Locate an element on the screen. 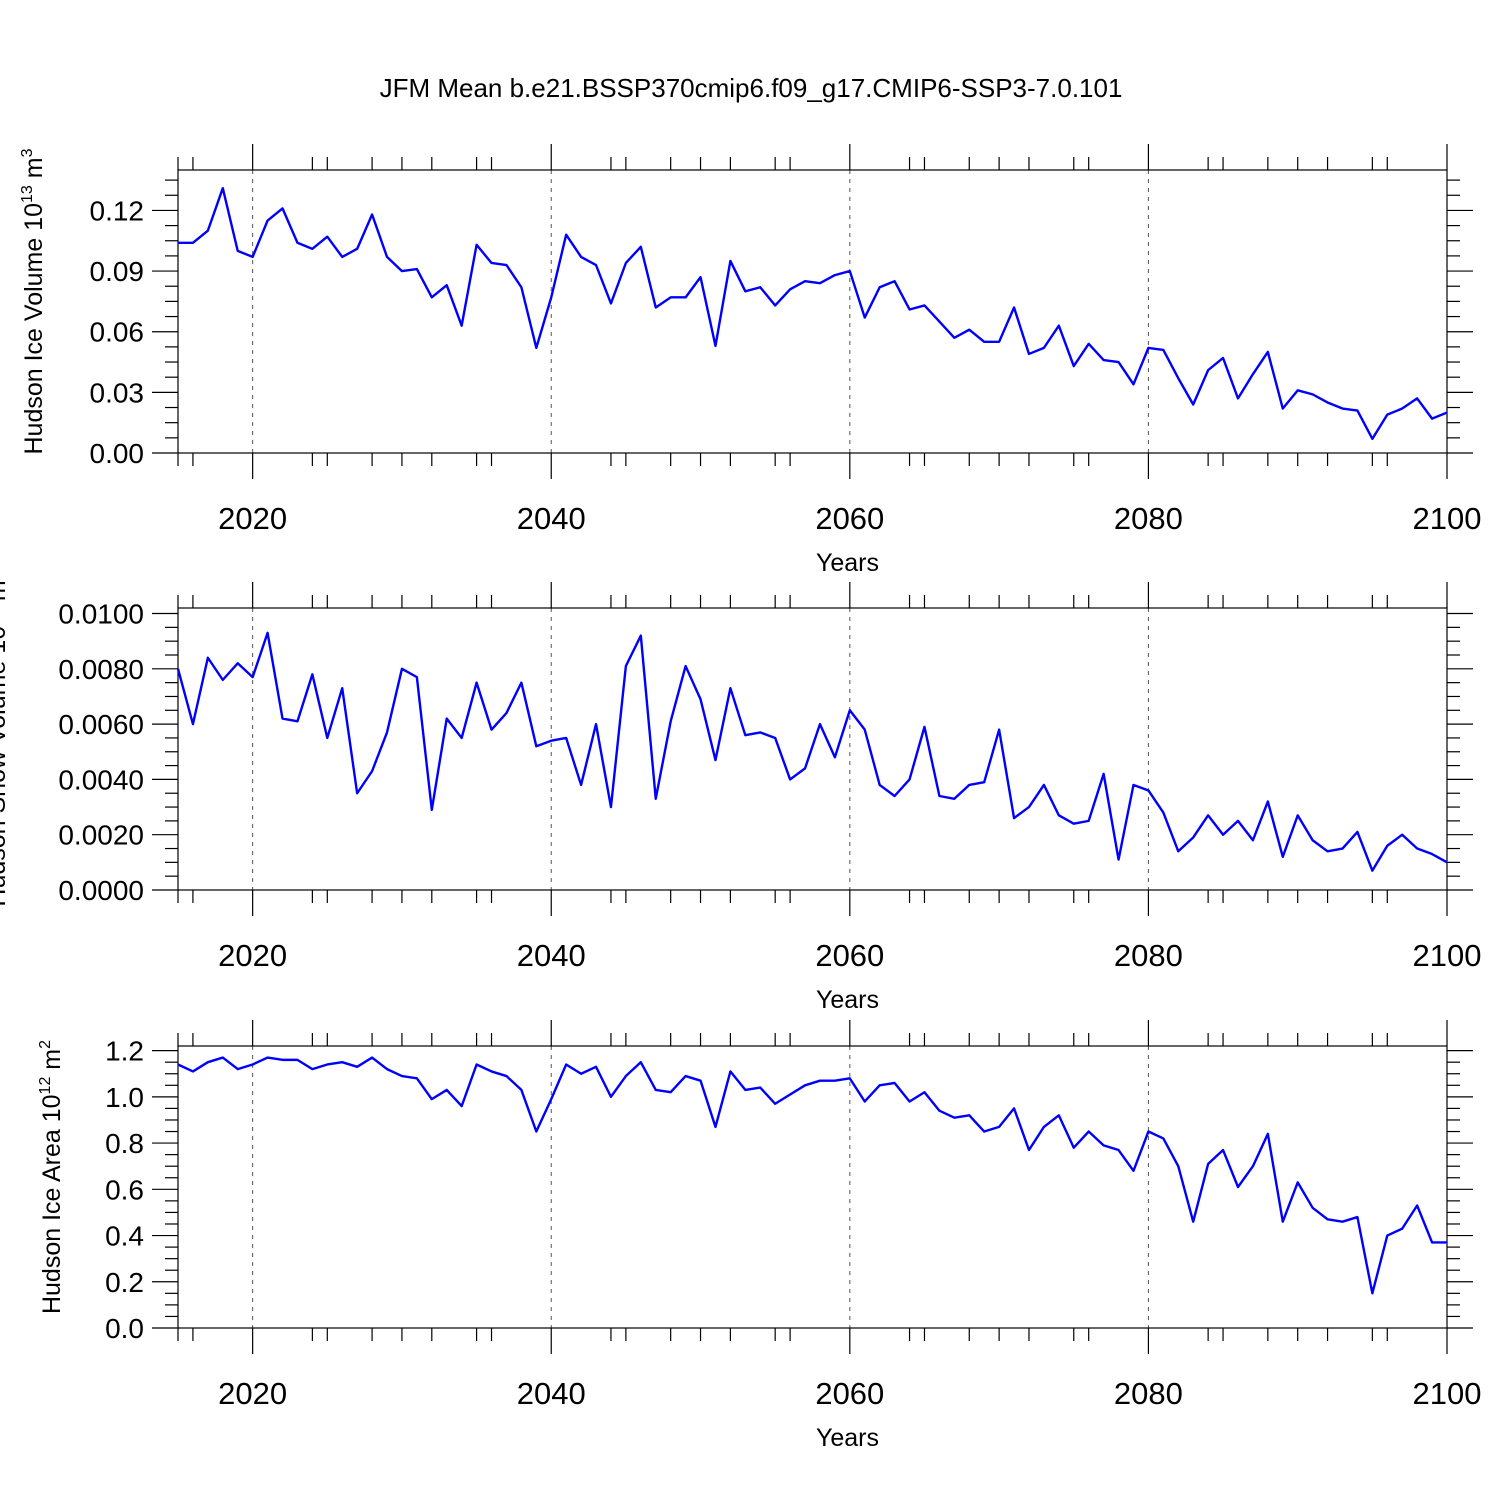 The width and height of the screenshot is (1500, 1500). y-tick-label: 0.0080 is located at coordinates (101, 669).